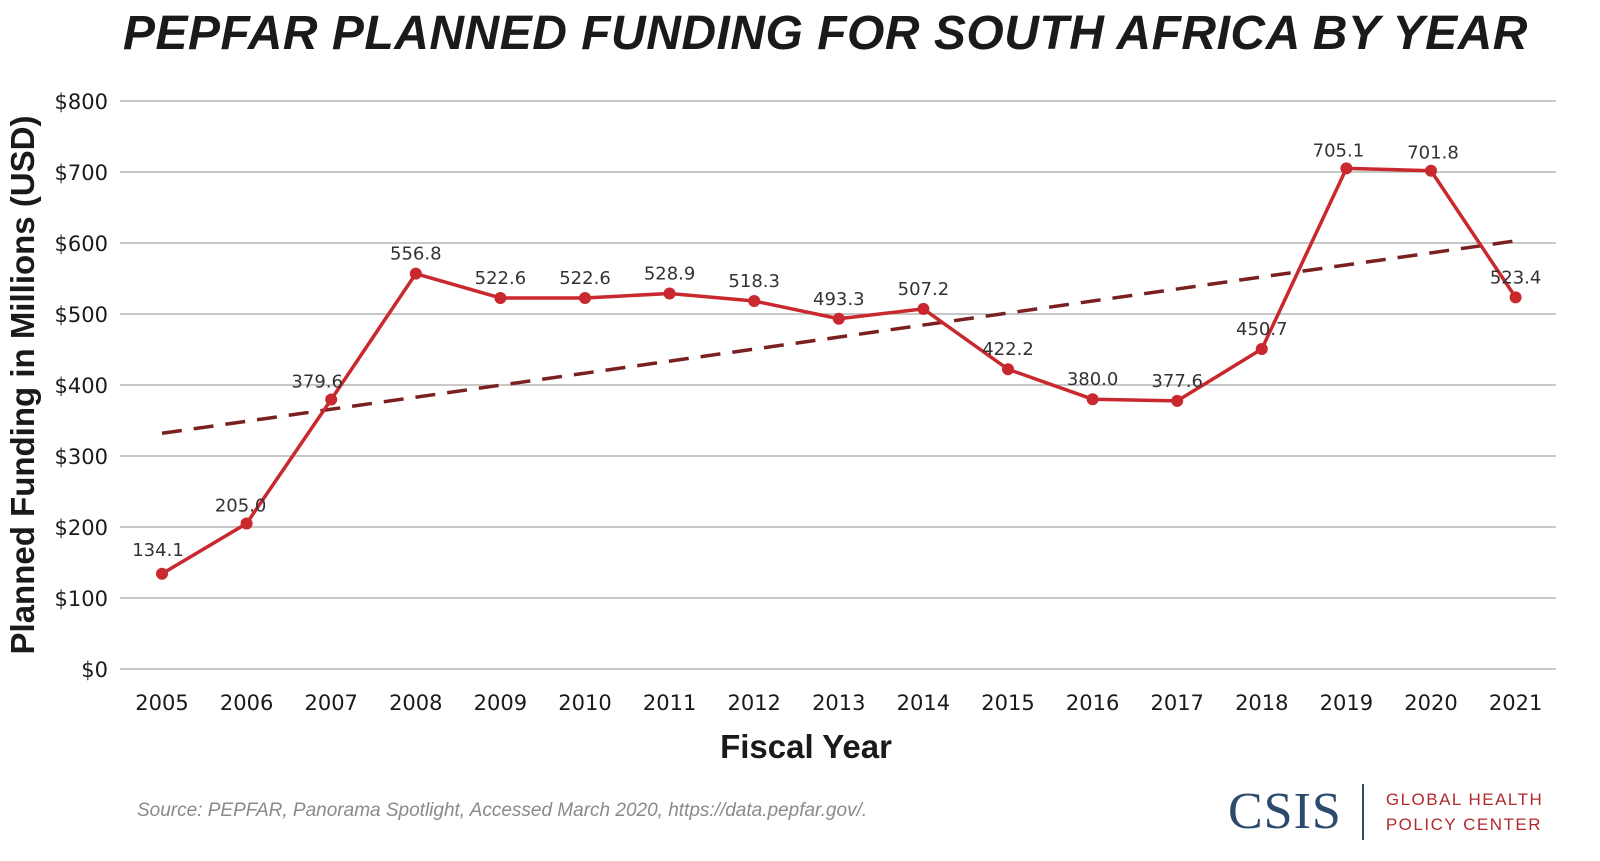  I want to click on data-label: 701.8, so click(1433, 153).